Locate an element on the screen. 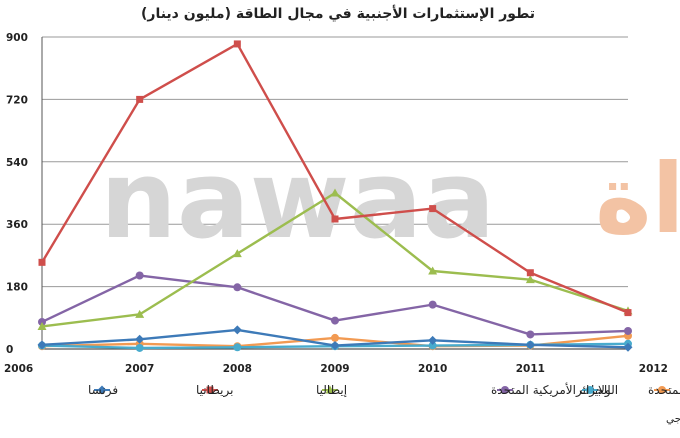  legend-label: الجزائر is located at coordinates (593, 390).